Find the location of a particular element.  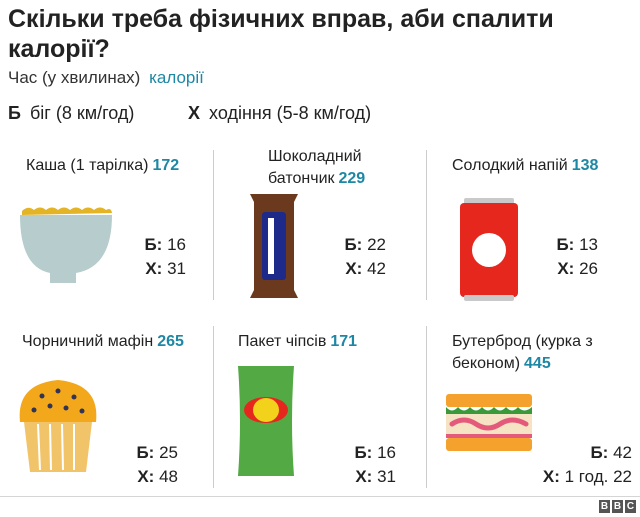

card-name-text: Чорничний мафін is located at coordinates (88, 341).